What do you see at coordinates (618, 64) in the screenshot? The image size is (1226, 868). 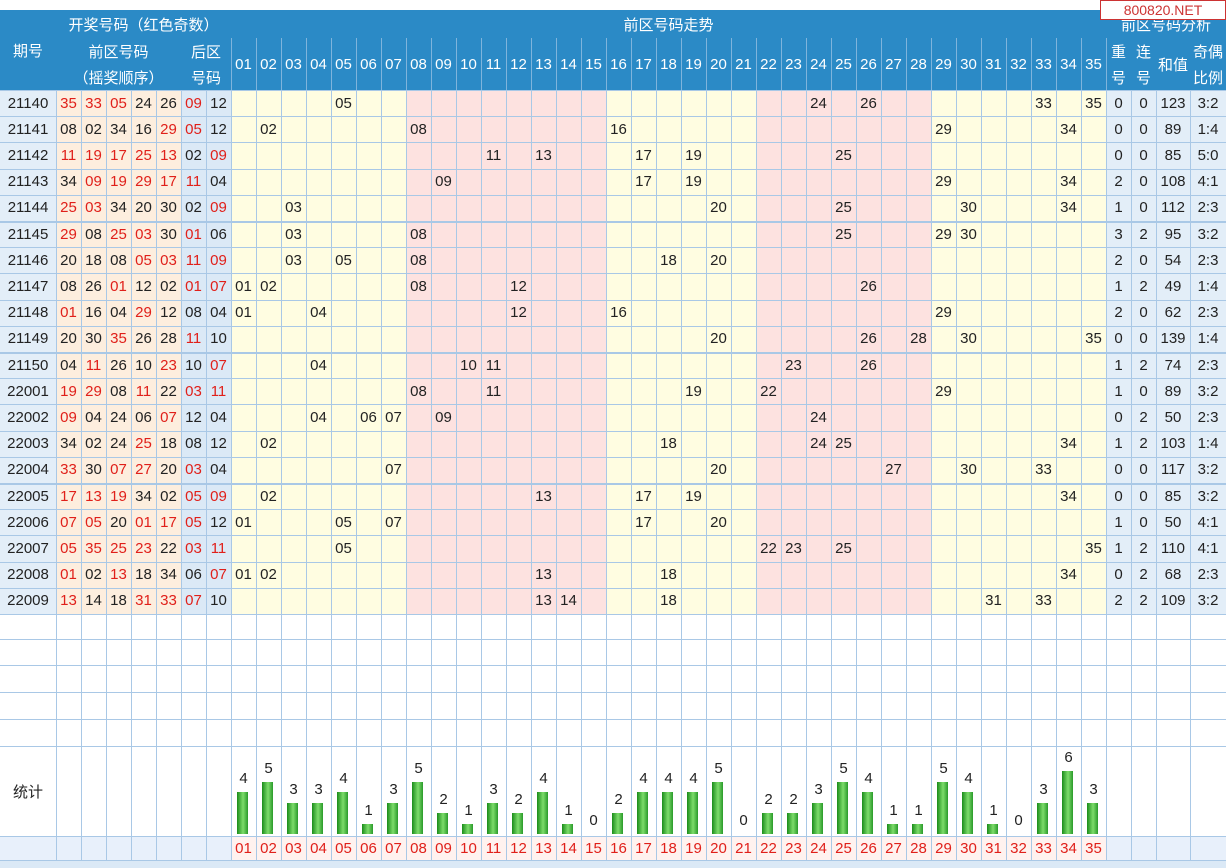 I see `column-number-header: 16` at bounding box center [618, 64].